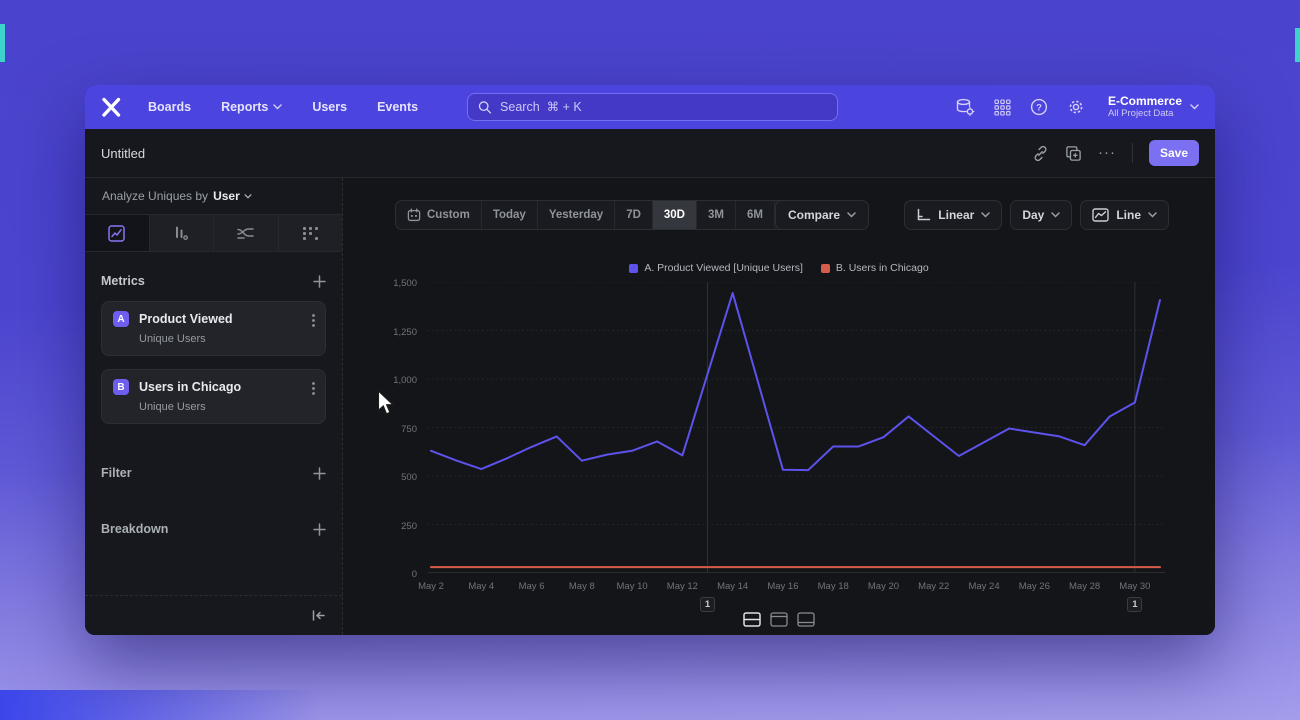  I want to click on add-filter-button, so click(319, 473).